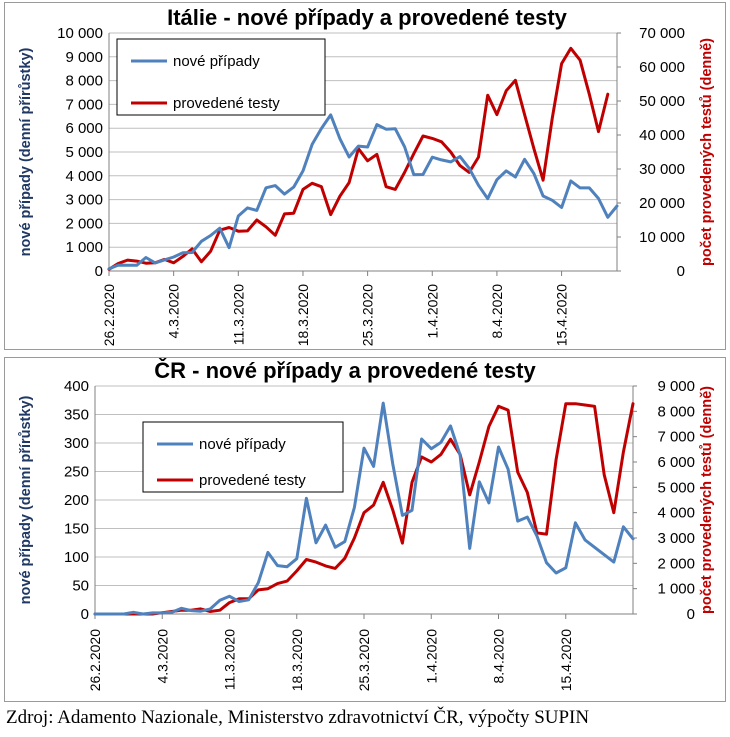  I want to click on y2-tick-label: 9 000, so click(676, 386).